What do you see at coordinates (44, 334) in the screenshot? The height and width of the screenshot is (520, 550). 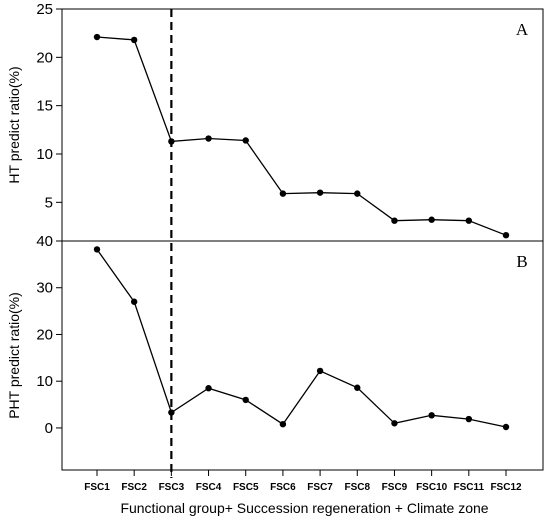 I see `y-tick-label-b: 20` at bounding box center [44, 334].